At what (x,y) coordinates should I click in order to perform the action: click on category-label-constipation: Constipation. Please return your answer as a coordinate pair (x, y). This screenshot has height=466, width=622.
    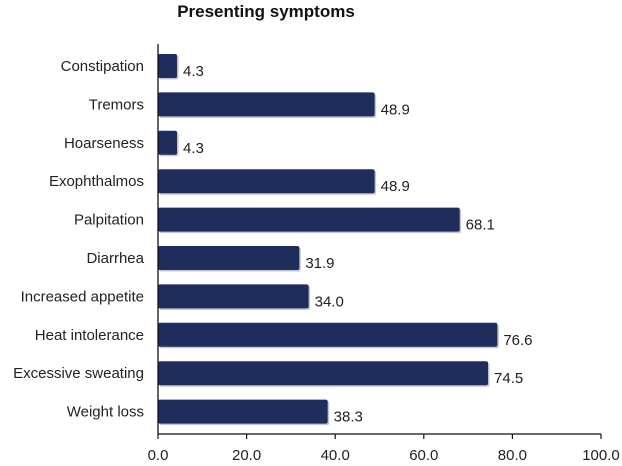
    Looking at the image, I should click on (102, 66).